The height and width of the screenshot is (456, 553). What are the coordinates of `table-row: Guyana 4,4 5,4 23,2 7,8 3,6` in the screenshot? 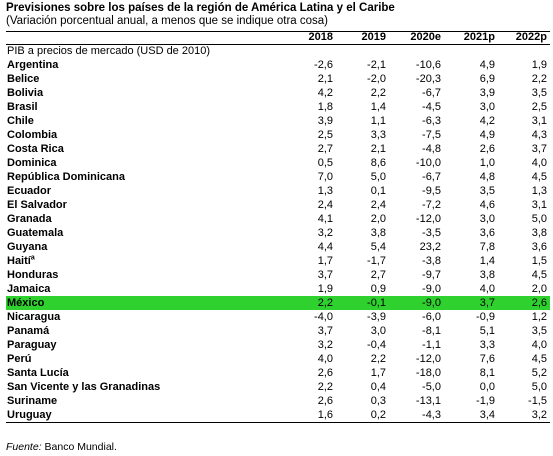 It's located at (278, 247).